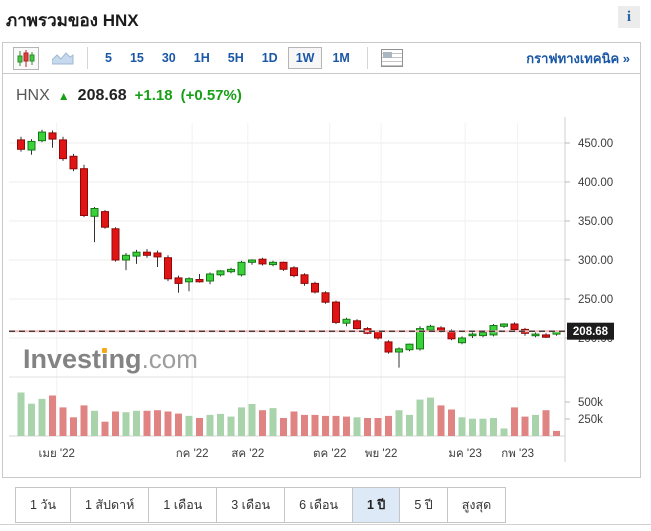 The height and width of the screenshot is (531, 651). I want to click on svg-text: ตค '22, so click(329, 454).